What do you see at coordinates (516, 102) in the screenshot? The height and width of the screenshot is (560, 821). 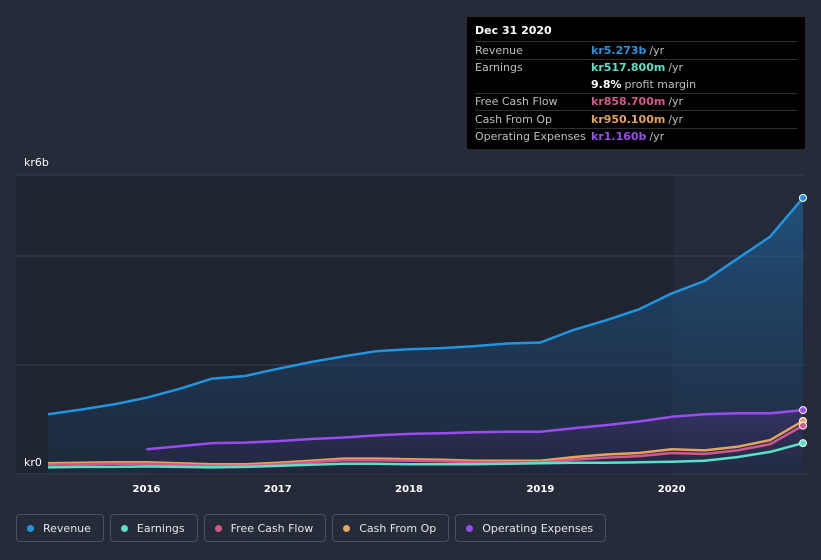 I see `tooltip-row-label: Free Cash Flow` at bounding box center [516, 102].